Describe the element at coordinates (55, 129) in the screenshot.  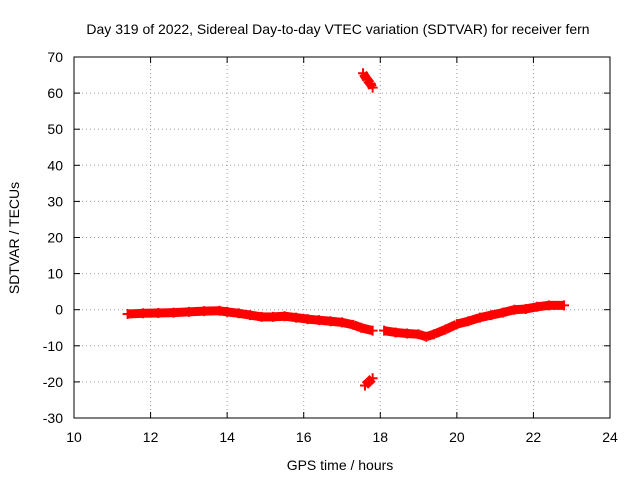
I see `y-tick-label: 50` at that location.